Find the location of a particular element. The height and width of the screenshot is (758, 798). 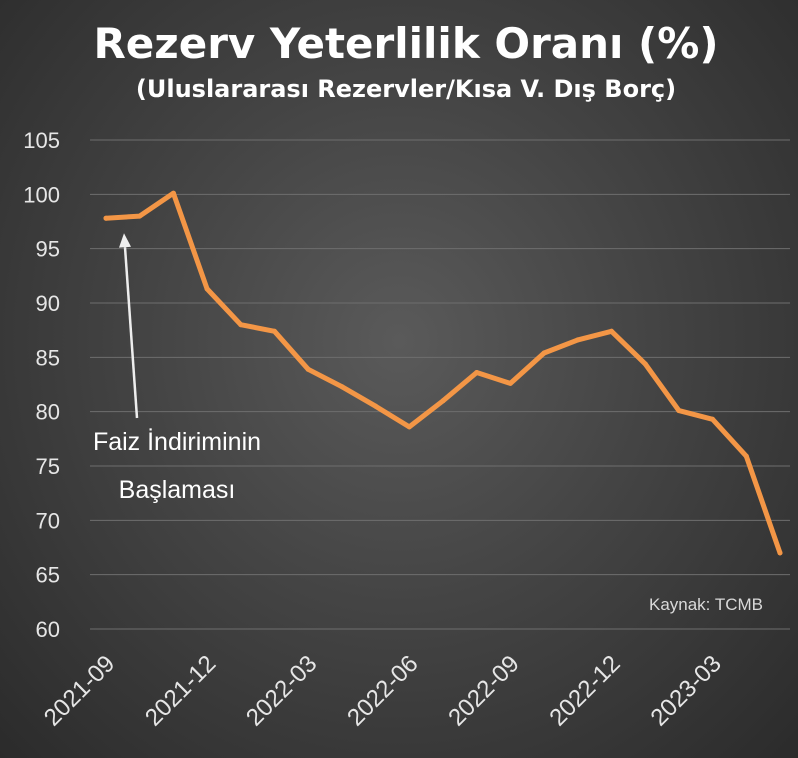

y-tick-label: 100 is located at coordinates (41, 194).